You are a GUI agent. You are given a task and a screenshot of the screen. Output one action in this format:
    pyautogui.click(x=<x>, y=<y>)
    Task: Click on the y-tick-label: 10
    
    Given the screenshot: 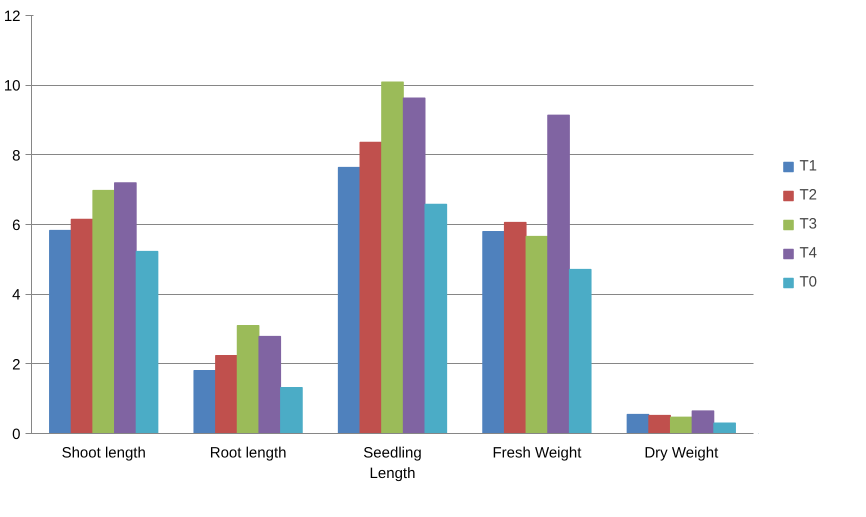 What is the action you would take?
    pyautogui.click(x=12, y=86)
    